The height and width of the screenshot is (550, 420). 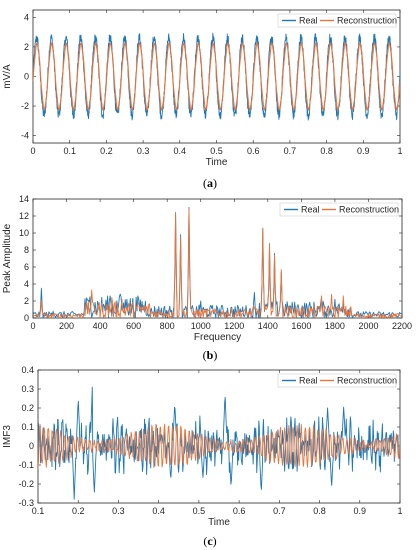 I want to click on y-tick-label: 0.4, so click(x=27, y=370).